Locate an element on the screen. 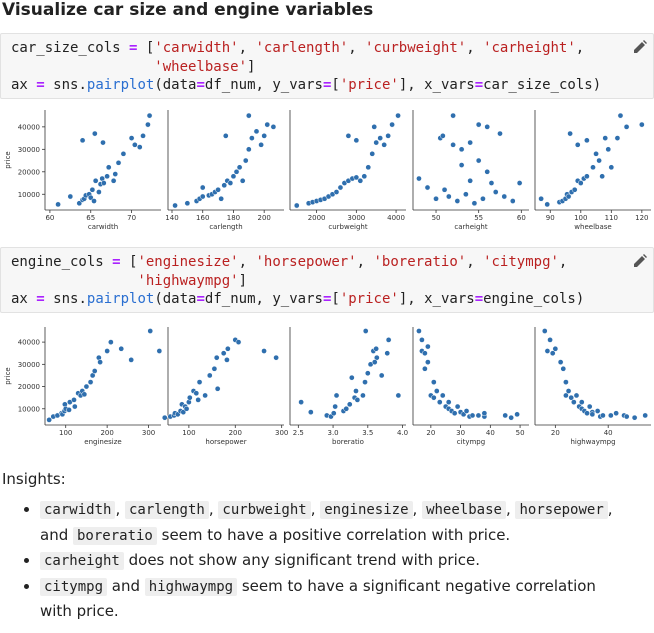  y-tick-label: 20000 is located at coordinates (29, 172).